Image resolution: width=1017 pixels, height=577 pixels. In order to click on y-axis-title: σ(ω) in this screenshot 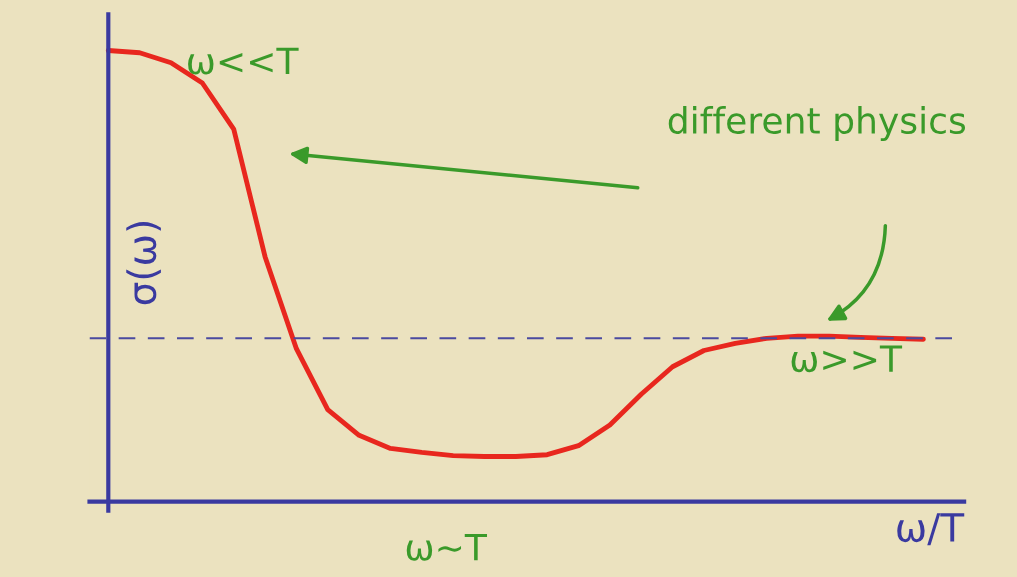, I will do `click(143, 263)`.